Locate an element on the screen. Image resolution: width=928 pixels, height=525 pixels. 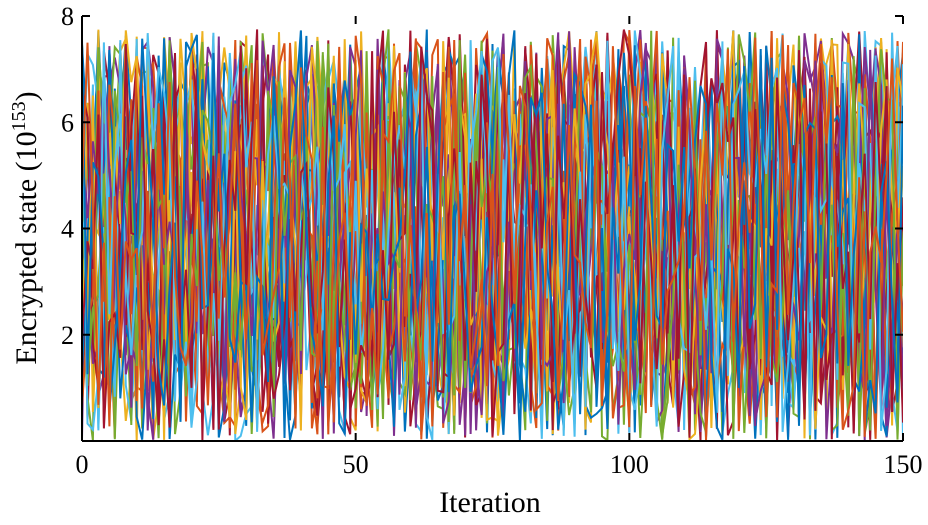
y-axis-title-text: Encrypted state (10 is located at coordinates (26, 247).